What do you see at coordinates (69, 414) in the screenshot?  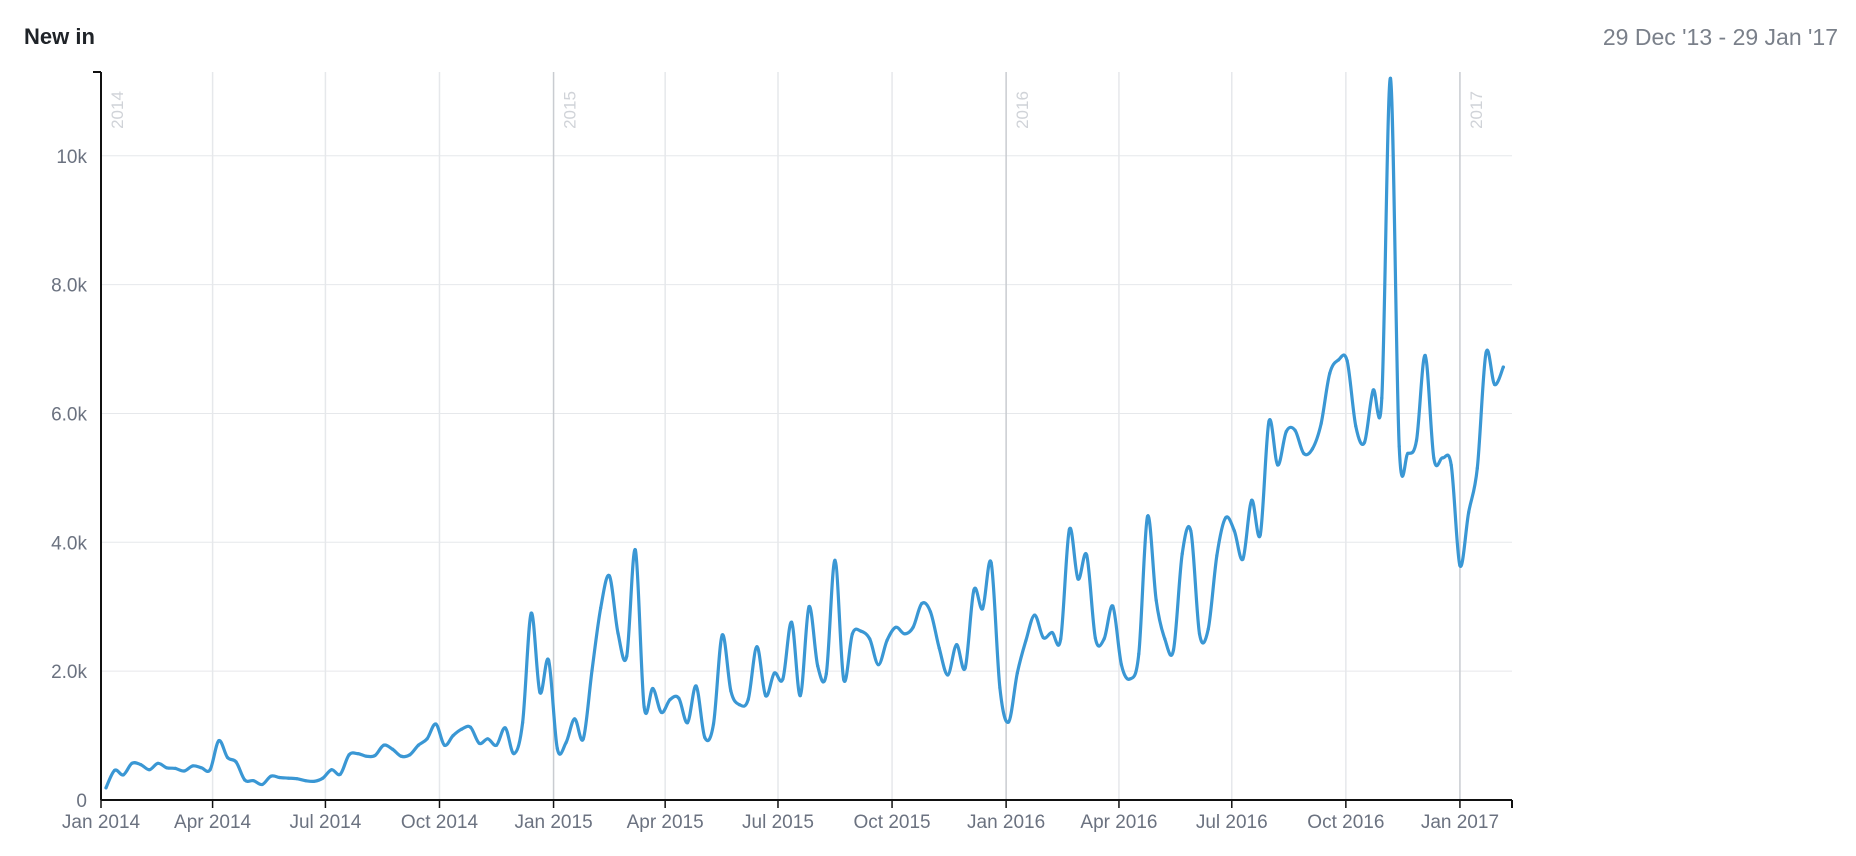 I see `y-tick-label: 6.0k` at bounding box center [69, 414].